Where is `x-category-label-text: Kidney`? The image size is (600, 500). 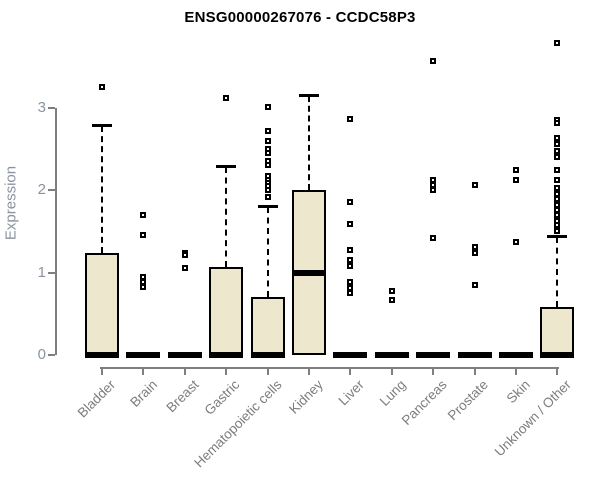
x-category-label-text: Kidney is located at coordinates (305, 397).